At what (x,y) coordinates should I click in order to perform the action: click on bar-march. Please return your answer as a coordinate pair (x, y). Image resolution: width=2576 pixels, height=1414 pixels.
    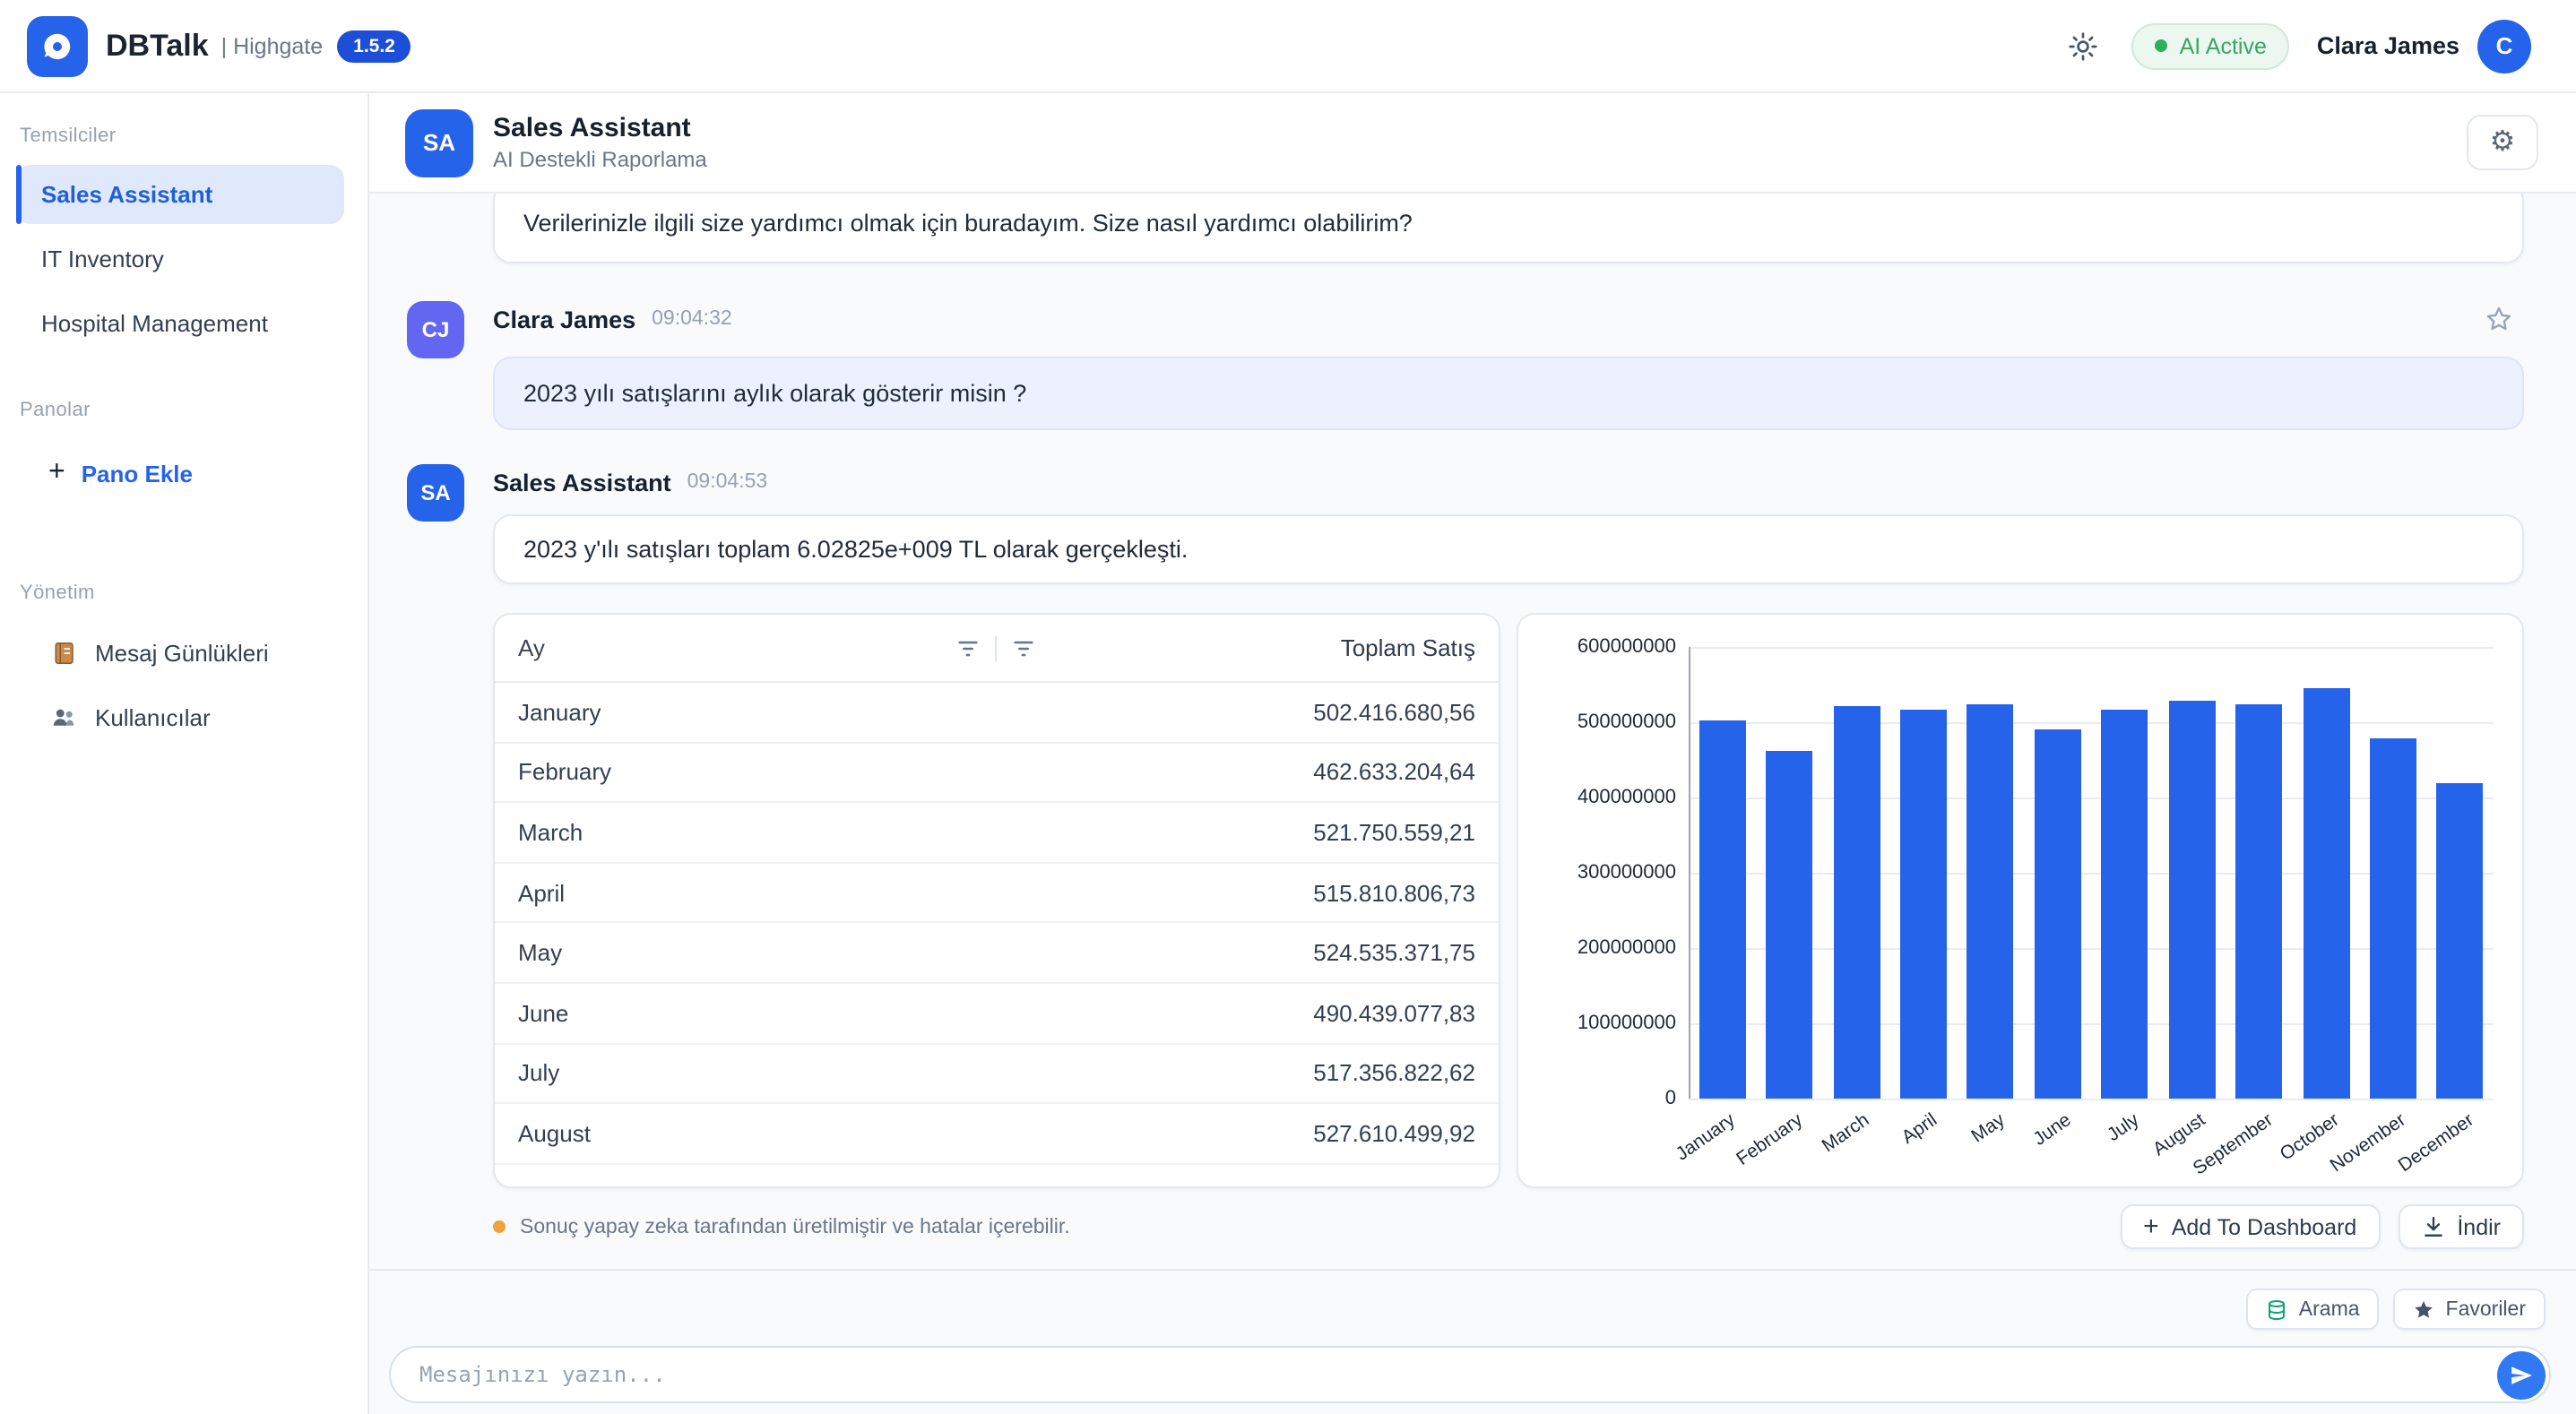
    Looking at the image, I should click on (1856, 902).